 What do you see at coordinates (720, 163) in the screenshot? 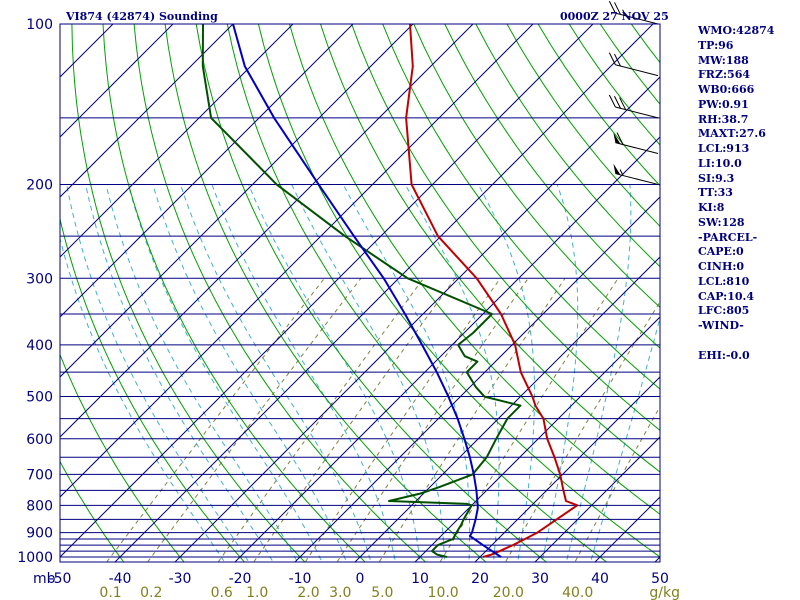
I see `stat-item: LI:10.0` at bounding box center [720, 163].